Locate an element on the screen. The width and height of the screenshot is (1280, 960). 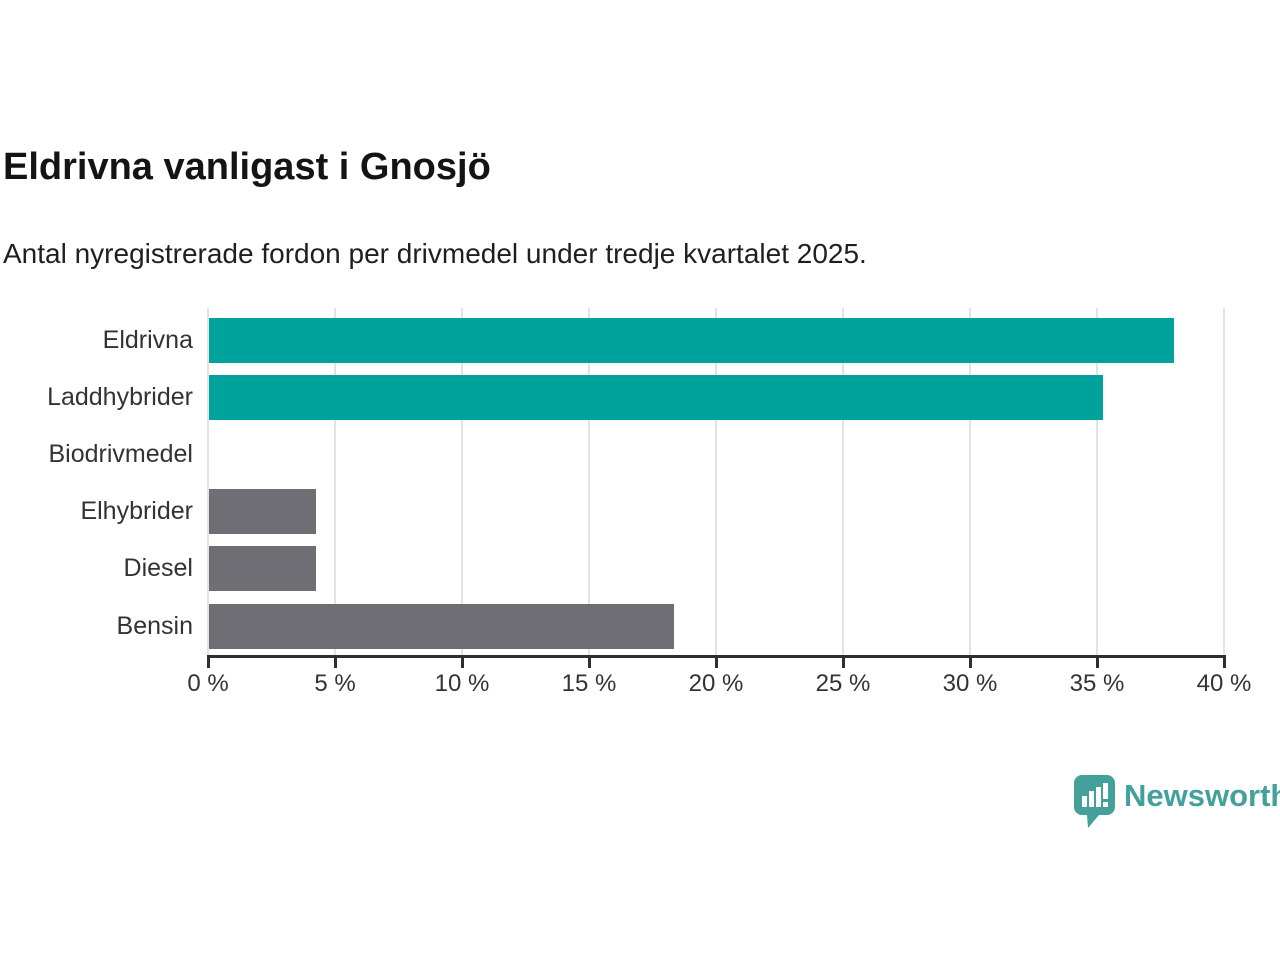
x-axis-tick-label: 5 % is located at coordinates (335, 683).